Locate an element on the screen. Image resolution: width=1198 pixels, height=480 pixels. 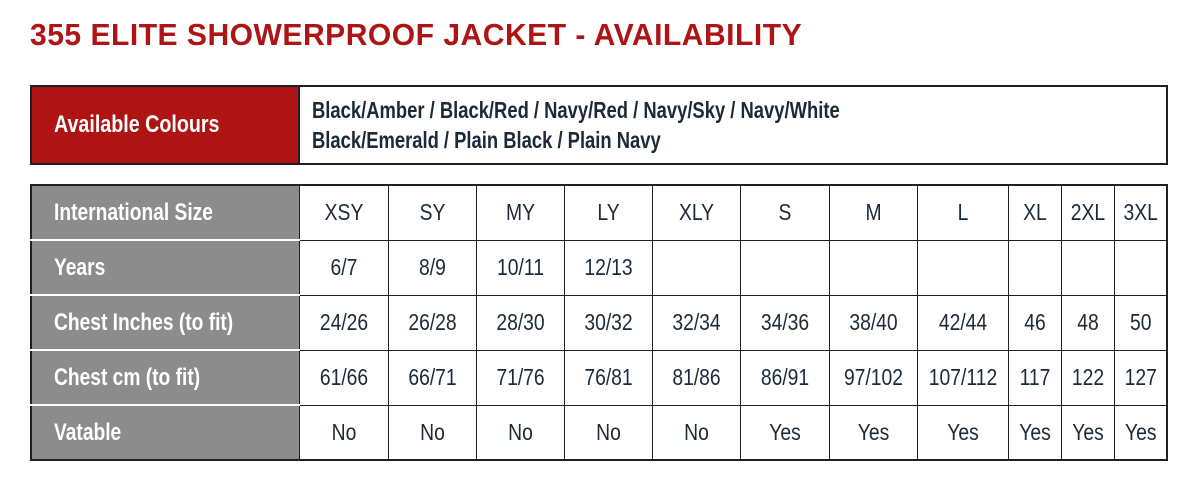
cell-chest-cm-2xl: 122 is located at coordinates (1087, 377).